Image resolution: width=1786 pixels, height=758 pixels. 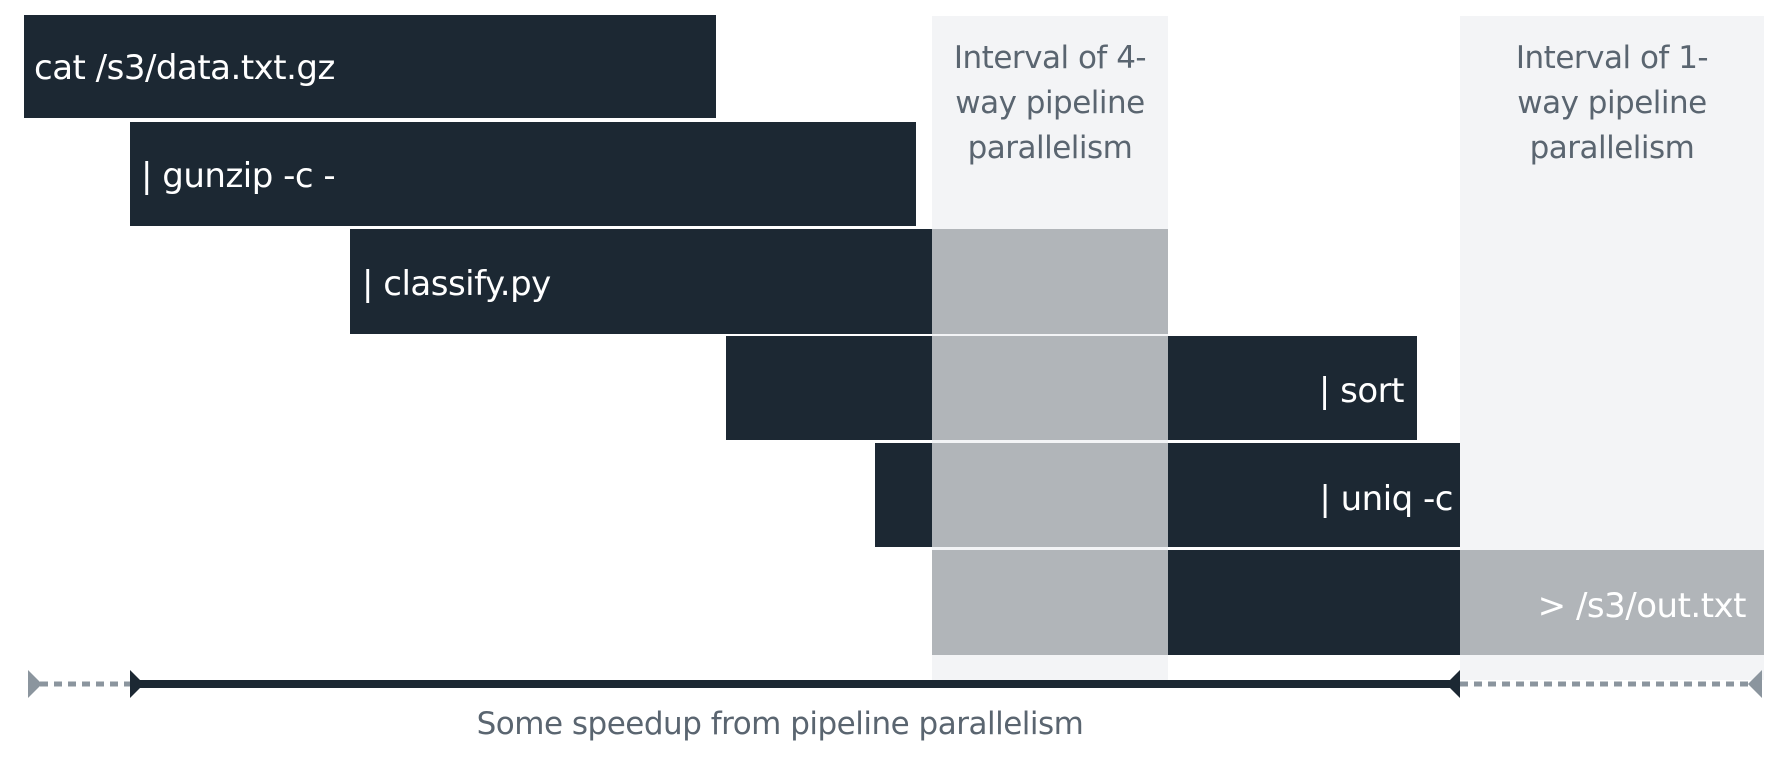 What do you see at coordinates (184, 68) in the screenshot?
I see `stage-label-cat: cat /s3/data.txt.gz` at bounding box center [184, 68].